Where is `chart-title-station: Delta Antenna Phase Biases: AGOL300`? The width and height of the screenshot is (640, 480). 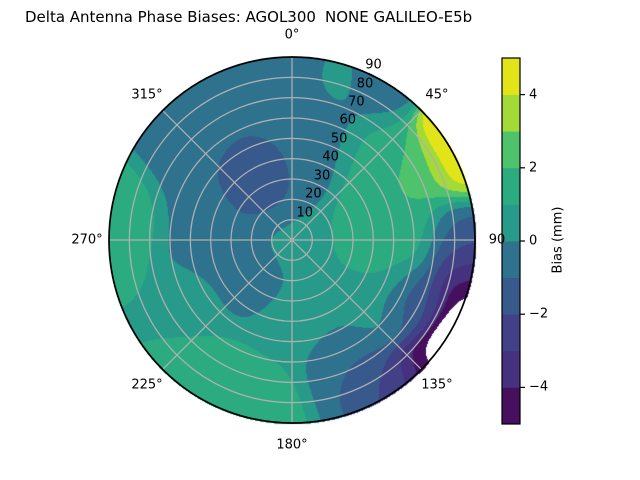
chart-title-station: Delta Antenna Phase Biases: AGOL300 is located at coordinates (170, 17).